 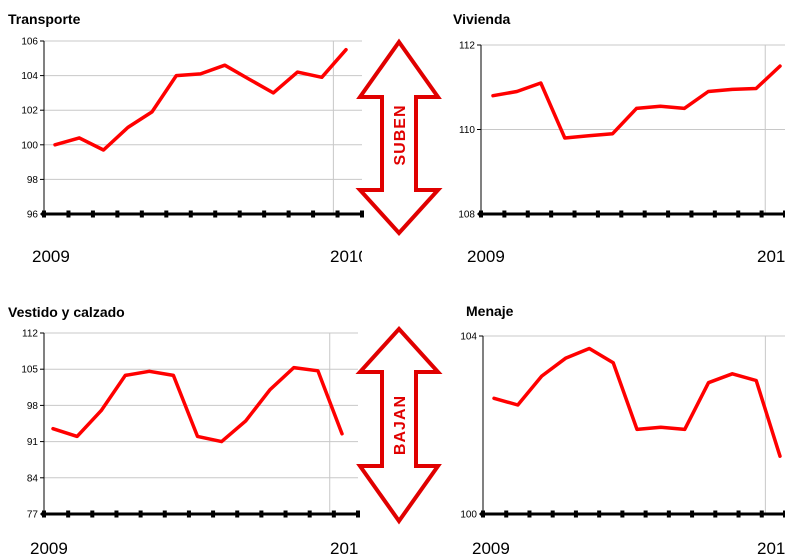 What do you see at coordinates (467, 46) in the screenshot?
I see `y-tick-label: 112` at bounding box center [467, 46].